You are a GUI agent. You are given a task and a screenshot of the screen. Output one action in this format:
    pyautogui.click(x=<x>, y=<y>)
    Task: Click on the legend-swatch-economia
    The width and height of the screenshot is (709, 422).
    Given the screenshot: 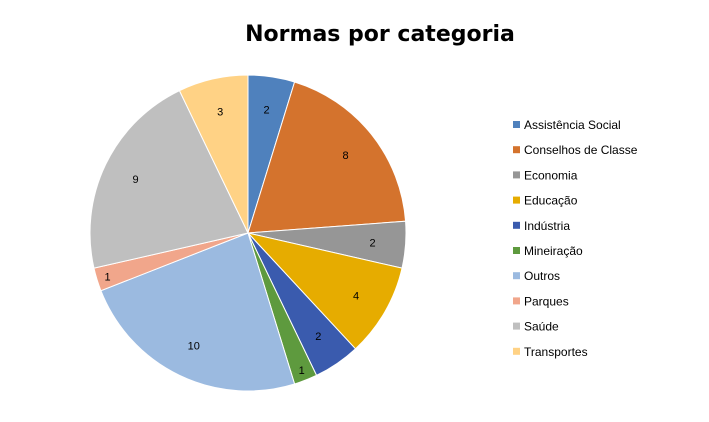 What is the action you would take?
    pyautogui.click(x=516, y=175)
    